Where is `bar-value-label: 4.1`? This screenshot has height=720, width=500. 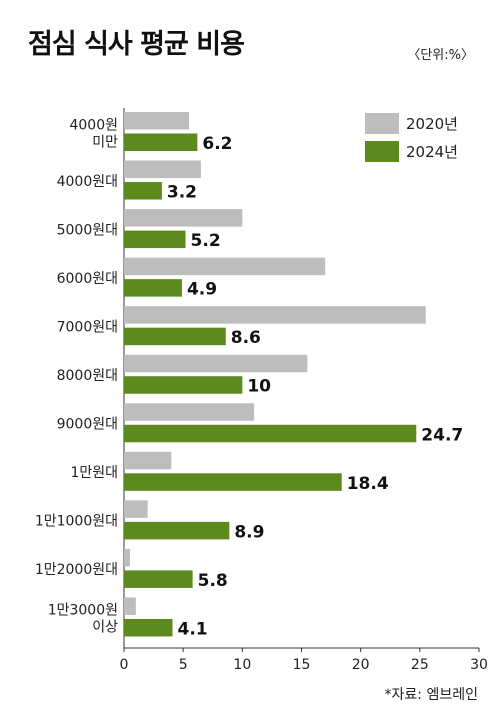
bar-value-label: 4.1 is located at coordinates (193, 629).